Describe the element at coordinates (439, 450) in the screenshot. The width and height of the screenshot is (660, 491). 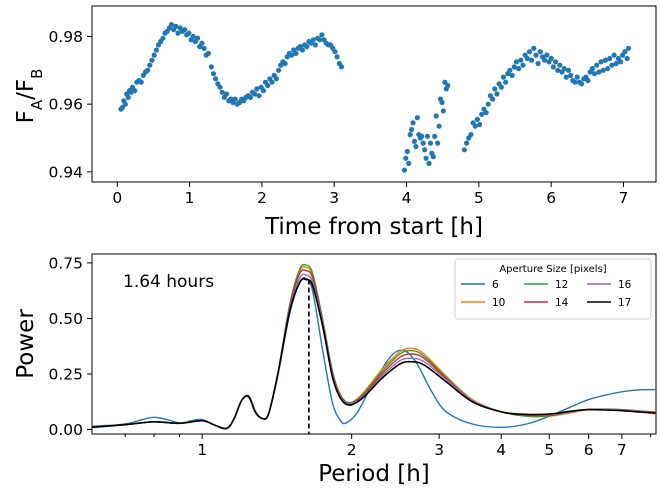
I see `x-tick-label: 3` at that location.